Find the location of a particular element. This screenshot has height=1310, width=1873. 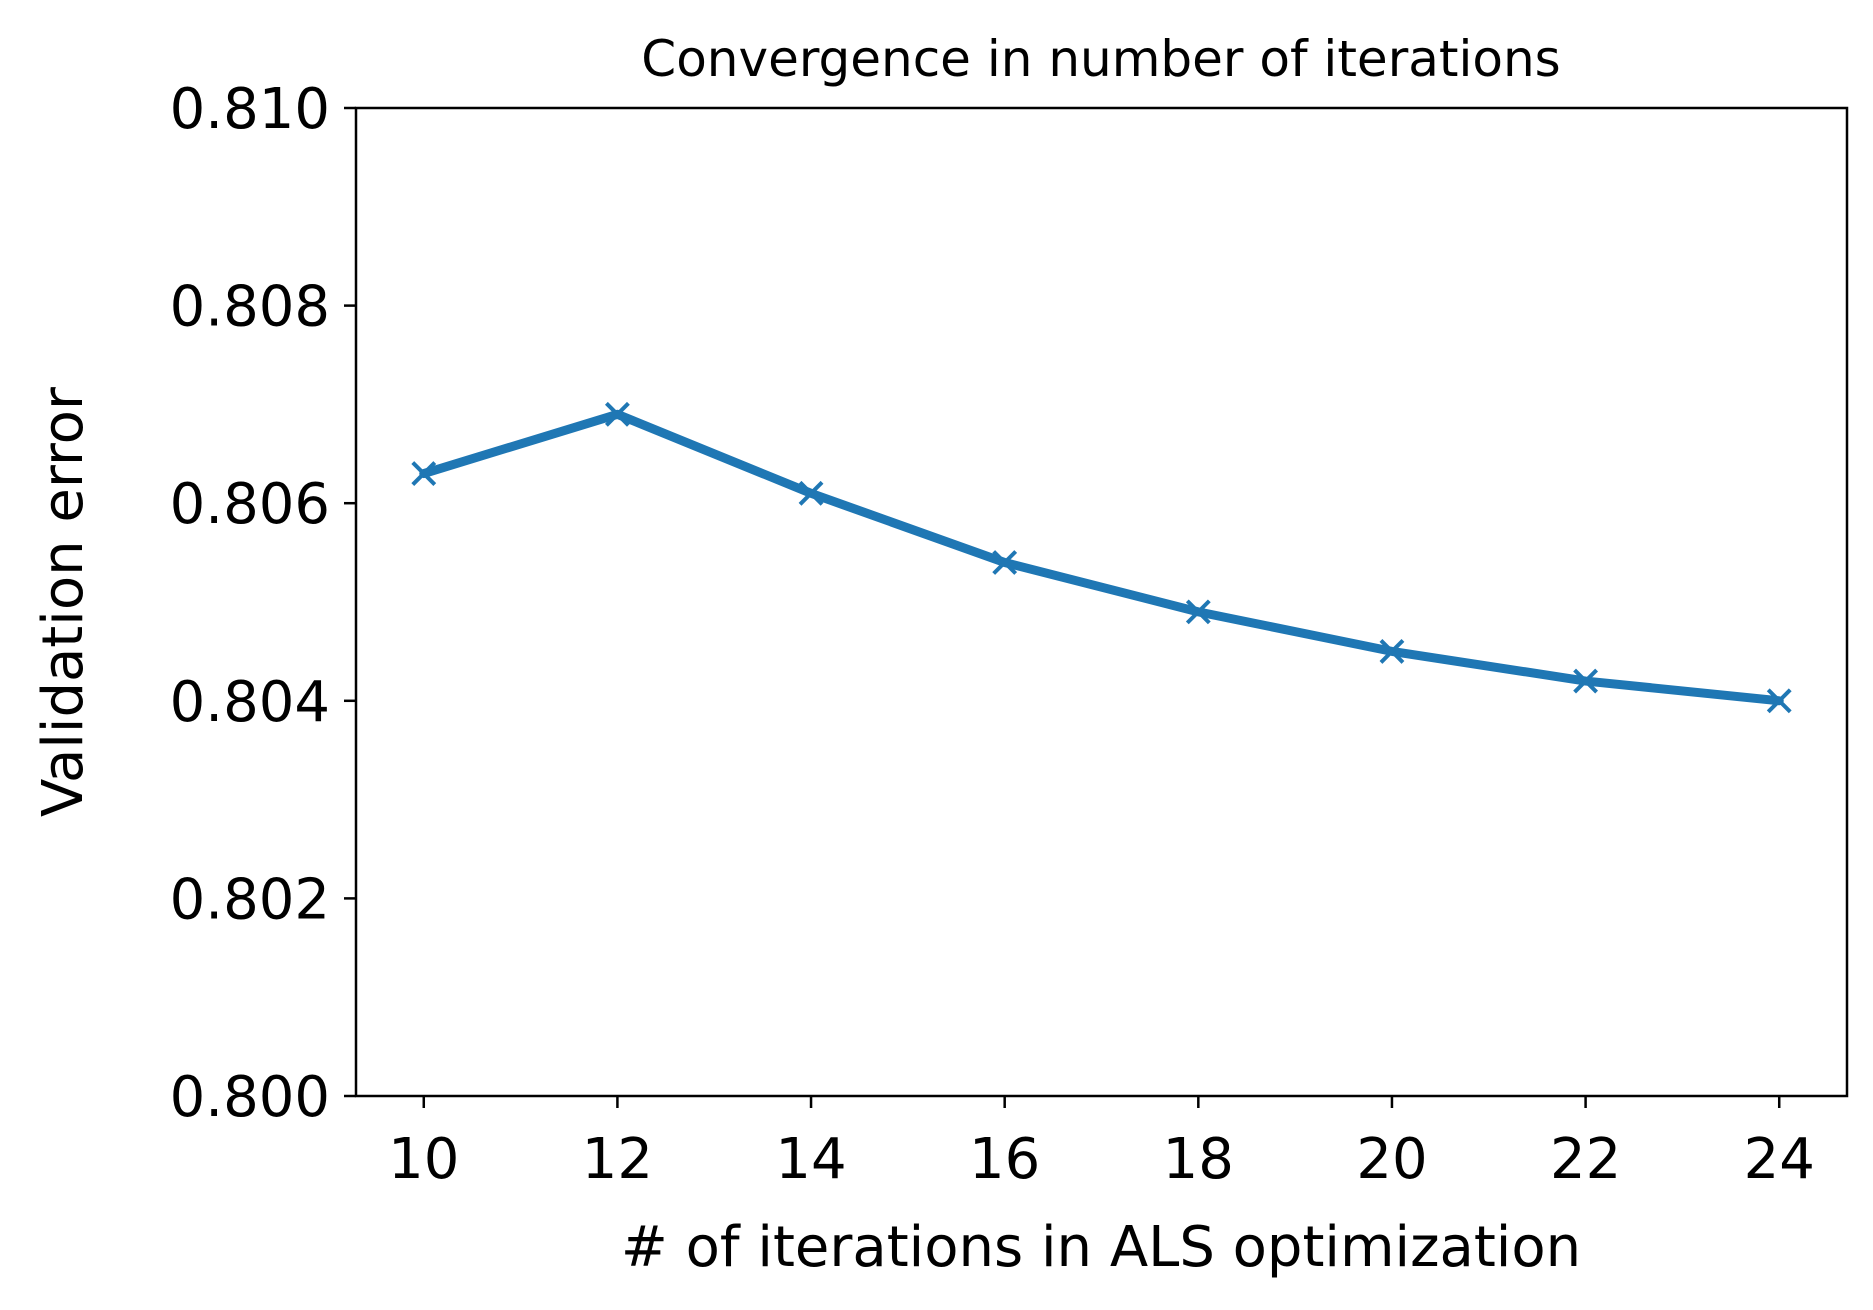

x-tick-label: 18 is located at coordinates (1198, 1159).